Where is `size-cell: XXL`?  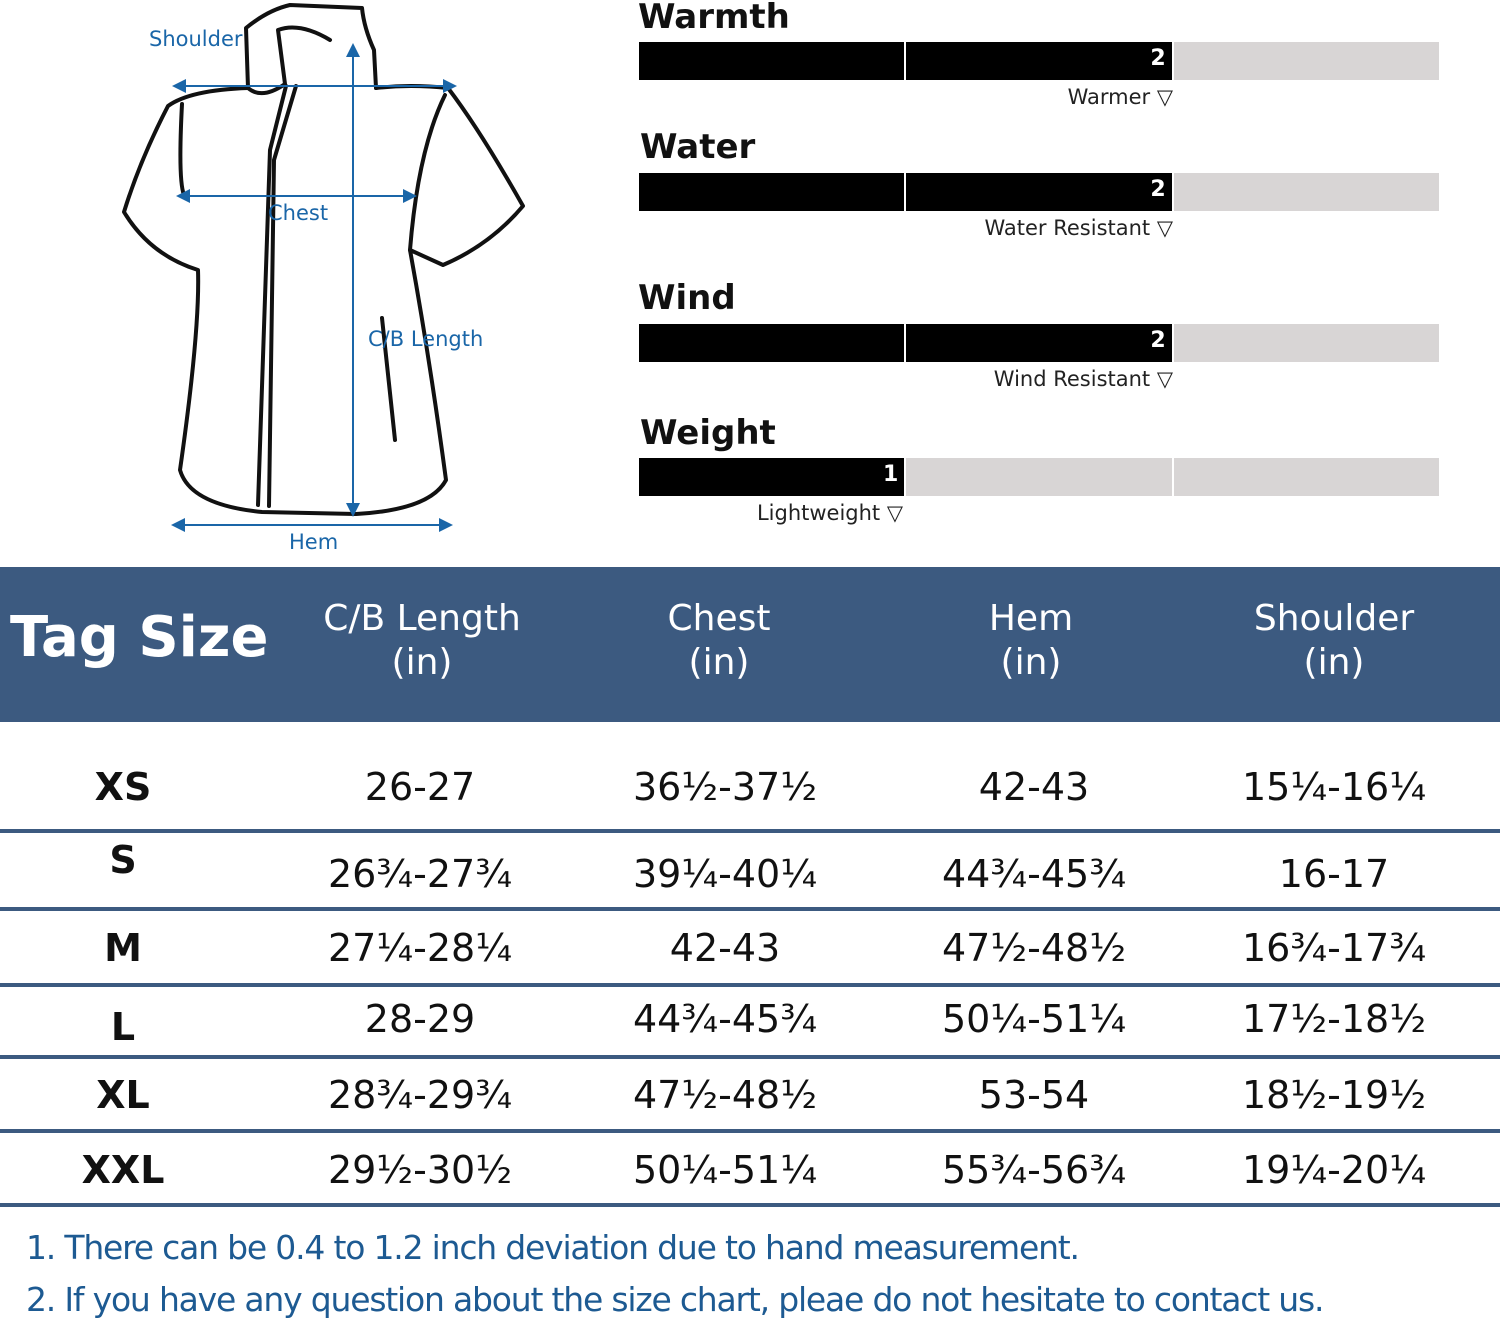 size-cell: XXL is located at coordinates (123, 1170).